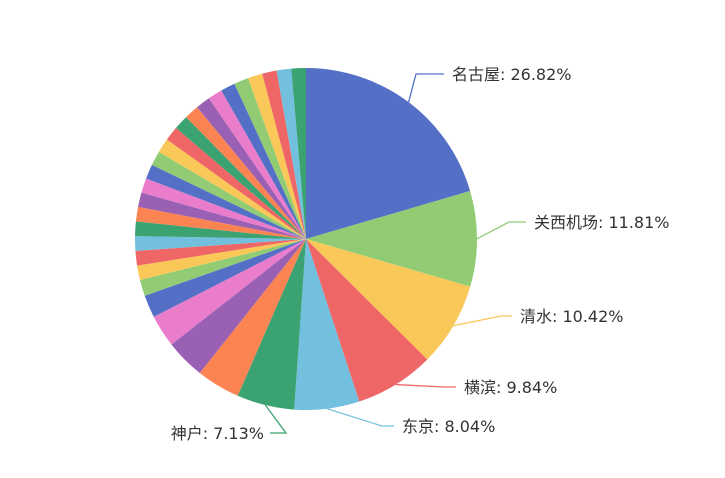 The image size is (725, 478). Describe the element at coordinates (512, 74) in the screenshot. I see `slice-label: 名古屋: 26.82%` at that location.